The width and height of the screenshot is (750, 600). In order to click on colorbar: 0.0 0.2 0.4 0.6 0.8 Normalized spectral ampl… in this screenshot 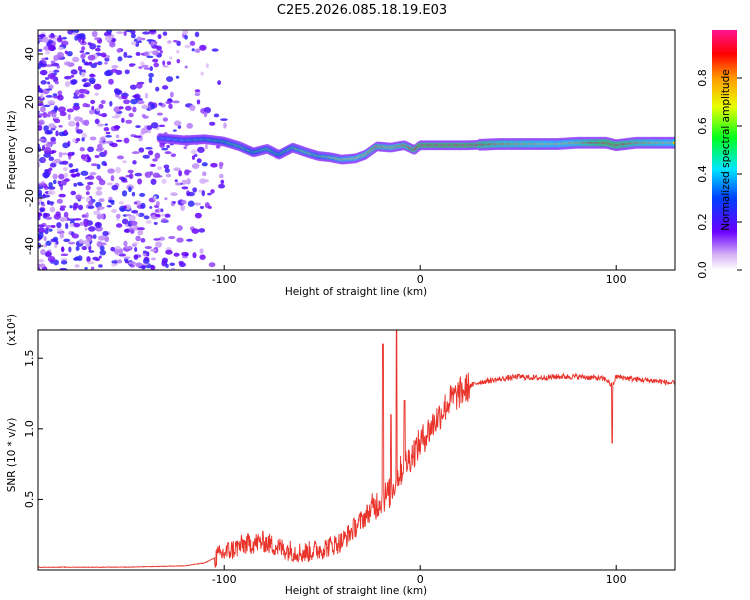, I will do `click(719, 154)`.